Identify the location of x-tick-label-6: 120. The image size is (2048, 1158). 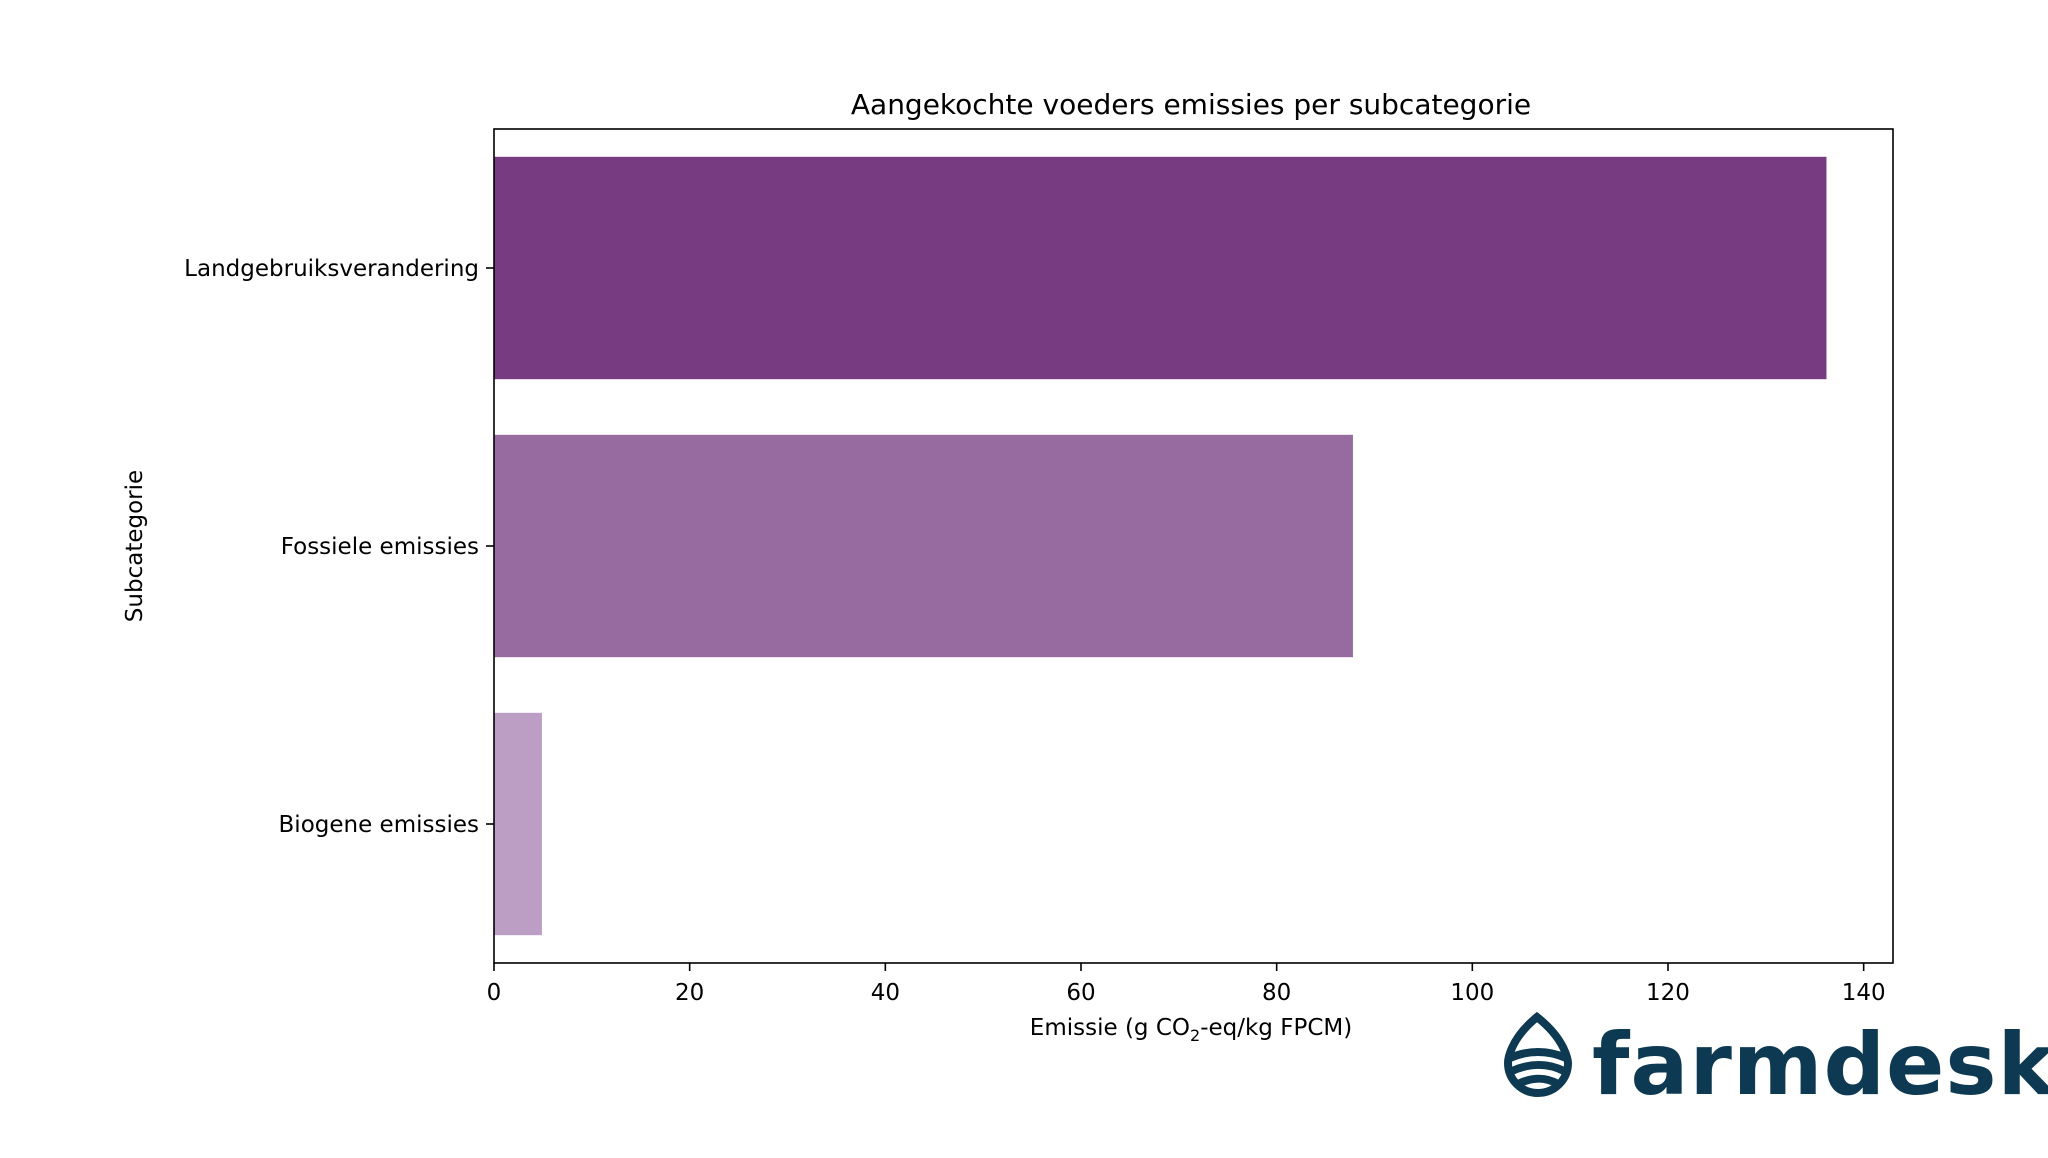
(1668, 993).